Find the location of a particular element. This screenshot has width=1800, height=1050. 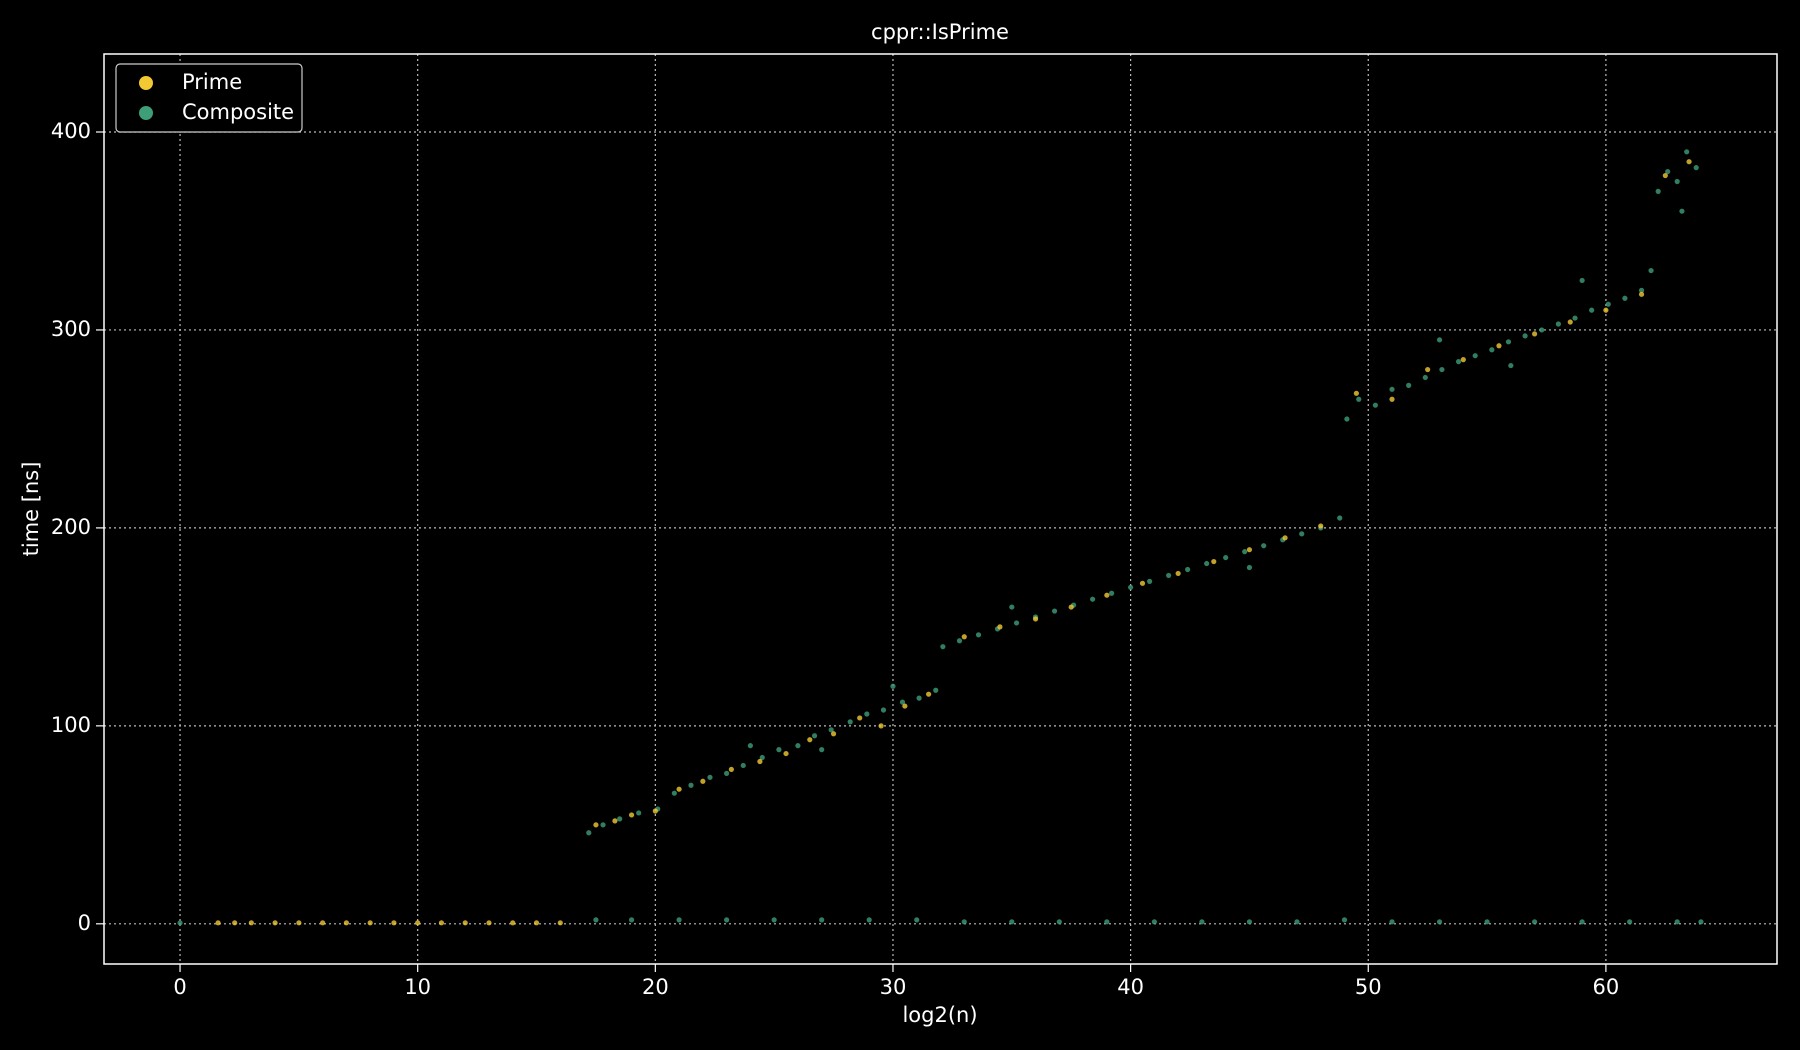

chart-title: cppr::IsPrime is located at coordinates (940, 32).